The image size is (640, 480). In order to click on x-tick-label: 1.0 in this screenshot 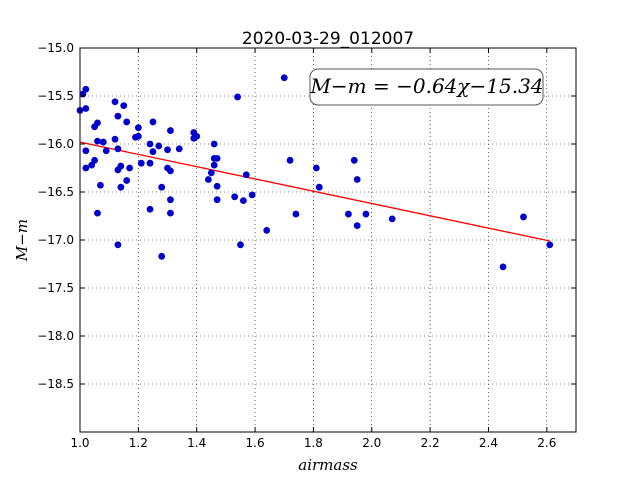, I will do `click(79, 443)`.